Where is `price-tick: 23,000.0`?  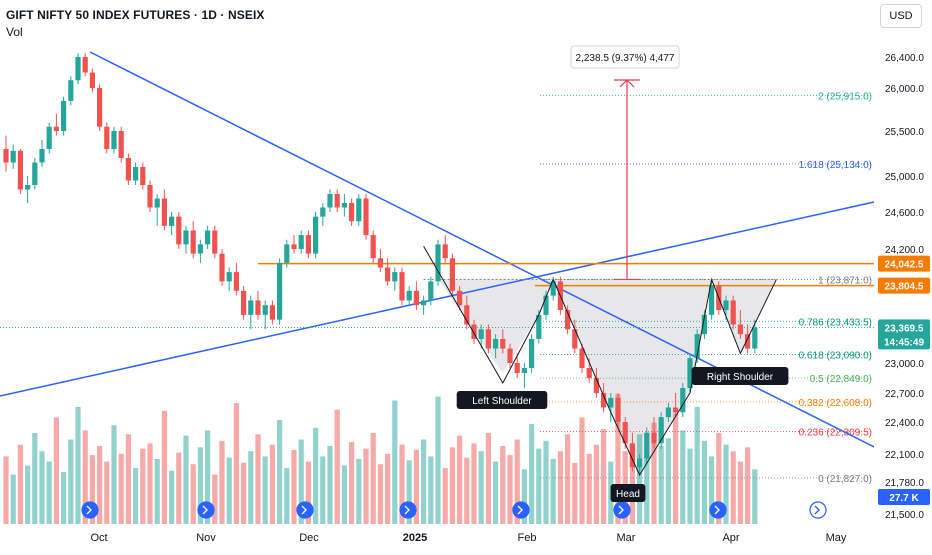 price-tick: 23,000.0 is located at coordinates (904, 364).